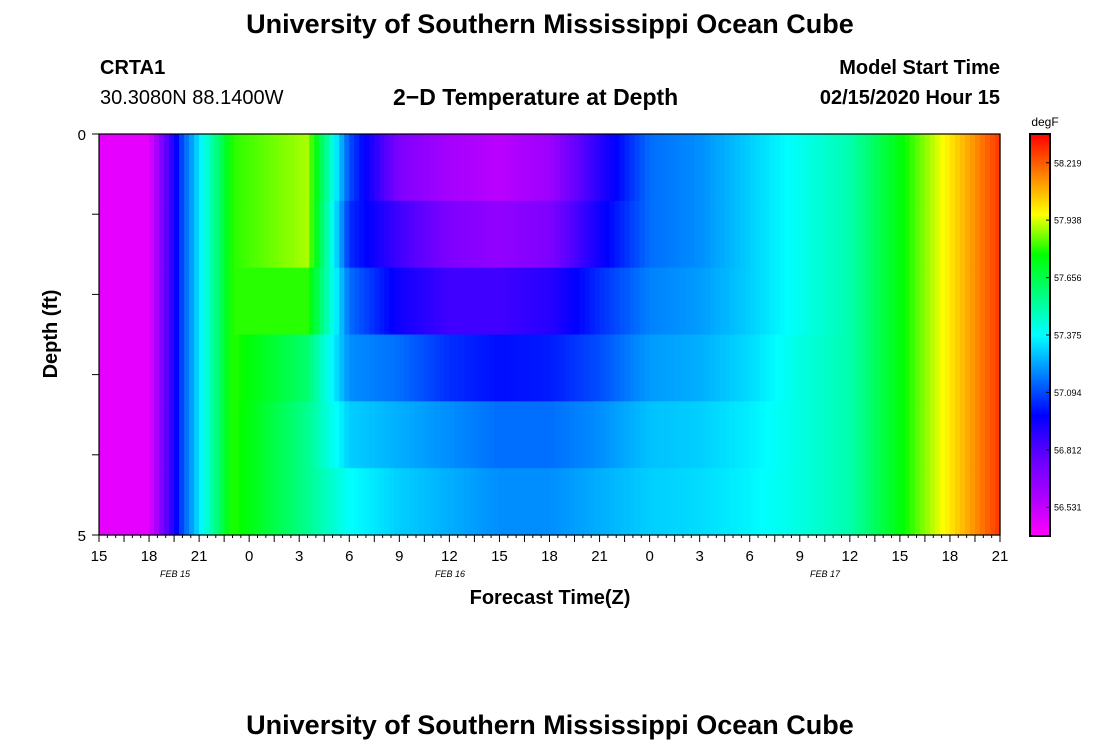  What do you see at coordinates (549, 556) in the screenshot?
I see `x-tick-label: 18` at bounding box center [549, 556].